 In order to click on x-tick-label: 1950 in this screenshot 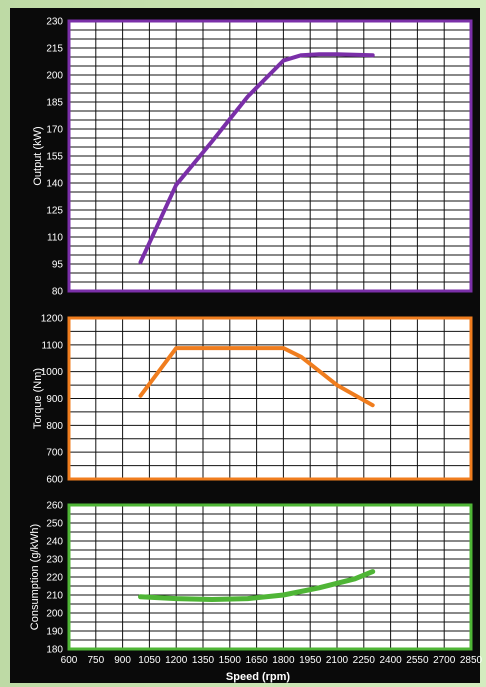, I will do `click(310, 660)`.